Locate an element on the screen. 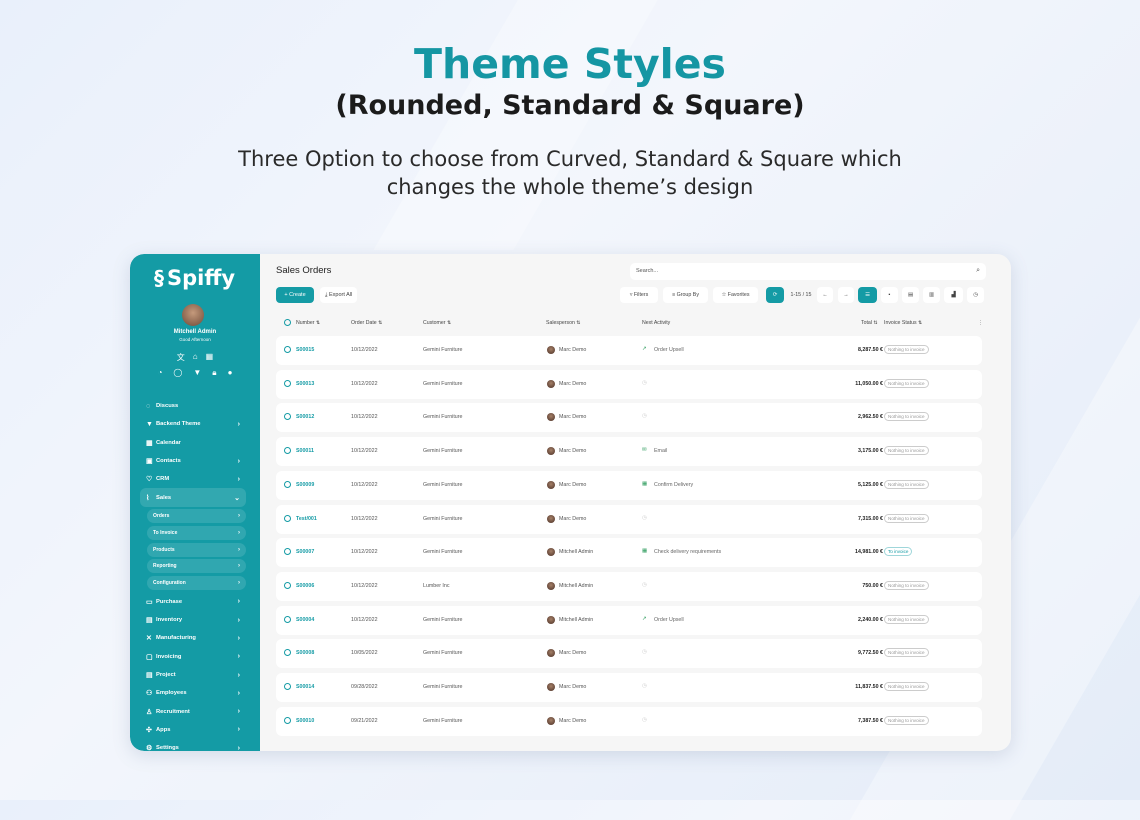  sidebar-item-project: ▤ Project › is located at coordinates (193, 675).